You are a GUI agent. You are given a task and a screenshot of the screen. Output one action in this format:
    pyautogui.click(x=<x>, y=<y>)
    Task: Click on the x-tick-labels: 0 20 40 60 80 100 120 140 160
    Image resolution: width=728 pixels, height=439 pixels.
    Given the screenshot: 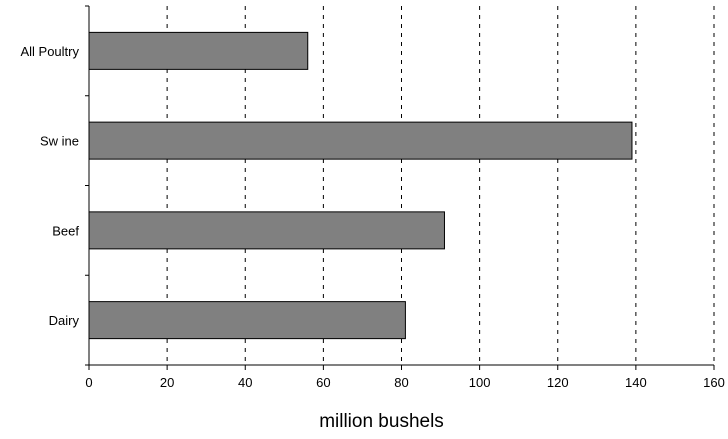 What is the action you would take?
    pyautogui.click(x=404, y=382)
    